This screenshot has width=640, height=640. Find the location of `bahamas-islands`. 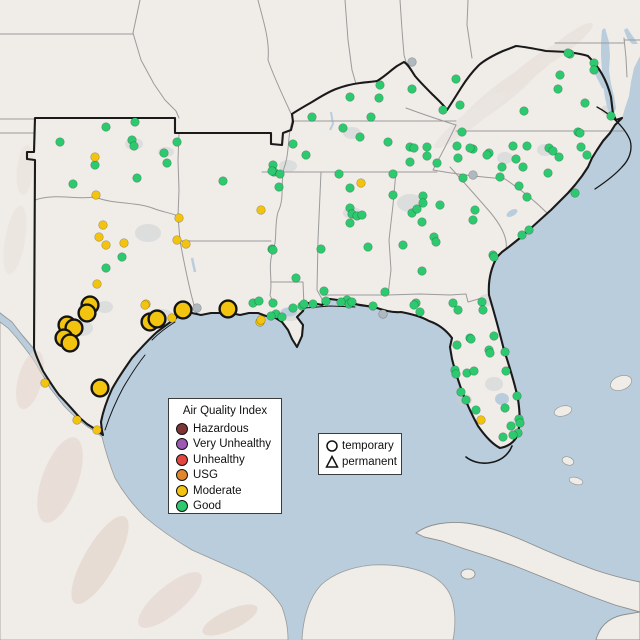

bahamas-islands is located at coordinates (592, 430).